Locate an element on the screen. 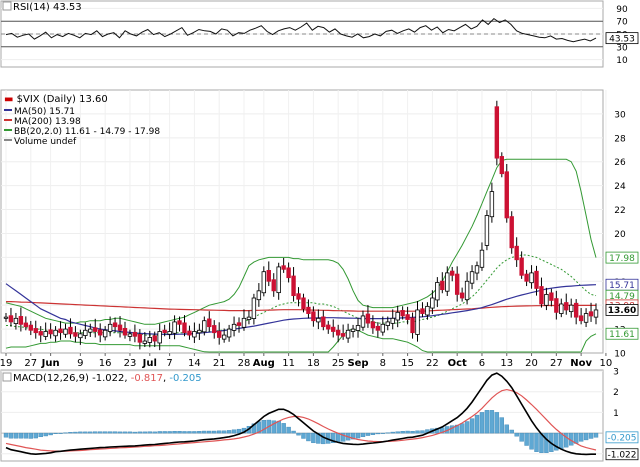 This screenshot has height=467, width=640. svg-text: 13.60 is located at coordinates (622, 311).